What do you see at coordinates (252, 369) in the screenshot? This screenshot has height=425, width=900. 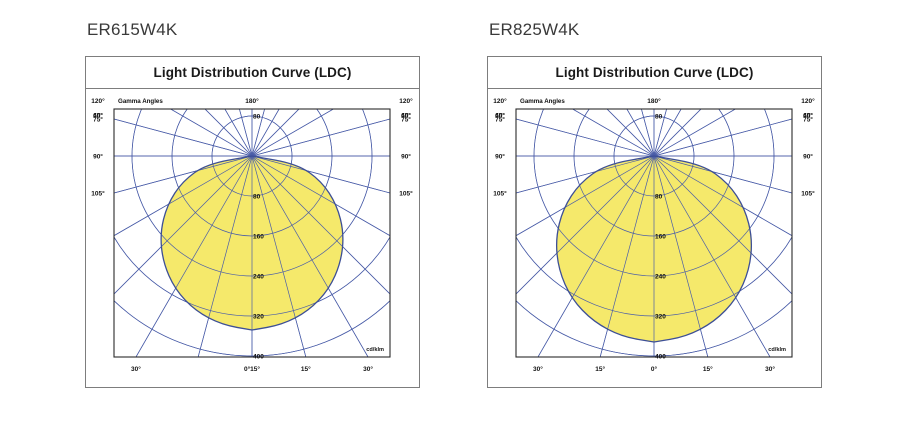 I see `svg-text: 0°15°` at bounding box center [252, 369].